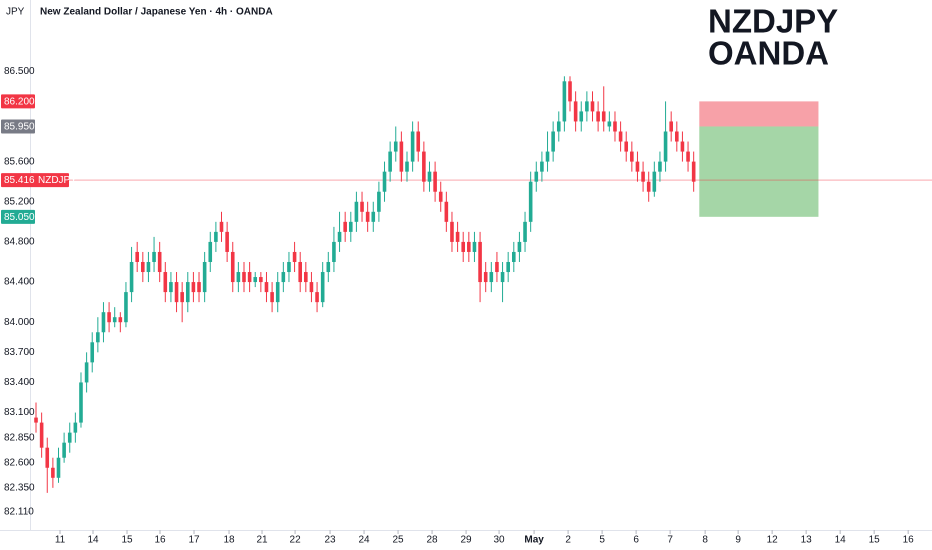 This screenshot has width=932, height=550. I want to click on x-tick-label: 8, so click(705, 540).